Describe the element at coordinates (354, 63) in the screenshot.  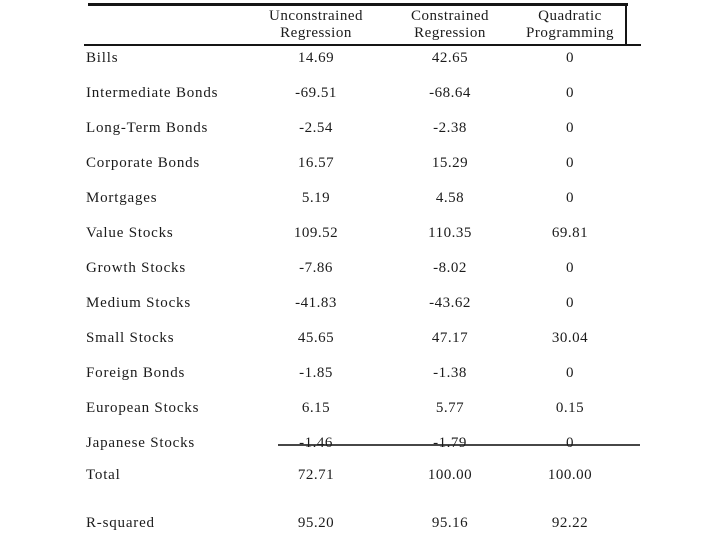
I see `table-row: Bills 14.69 42.65 0` at that location.